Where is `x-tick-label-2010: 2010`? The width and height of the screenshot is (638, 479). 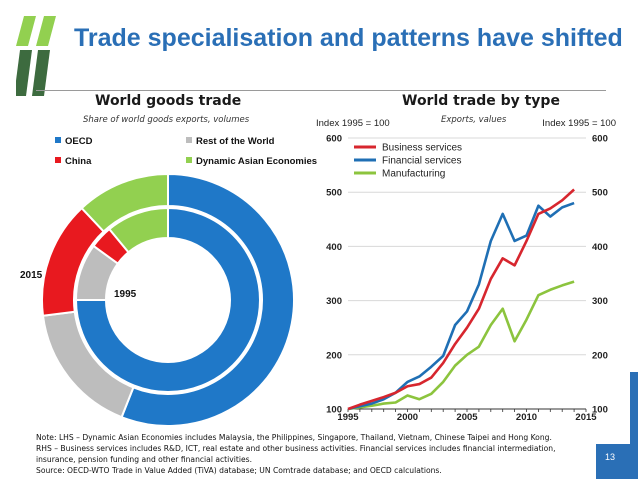 x-tick-label-2010: 2010 is located at coordinates (526, 417).